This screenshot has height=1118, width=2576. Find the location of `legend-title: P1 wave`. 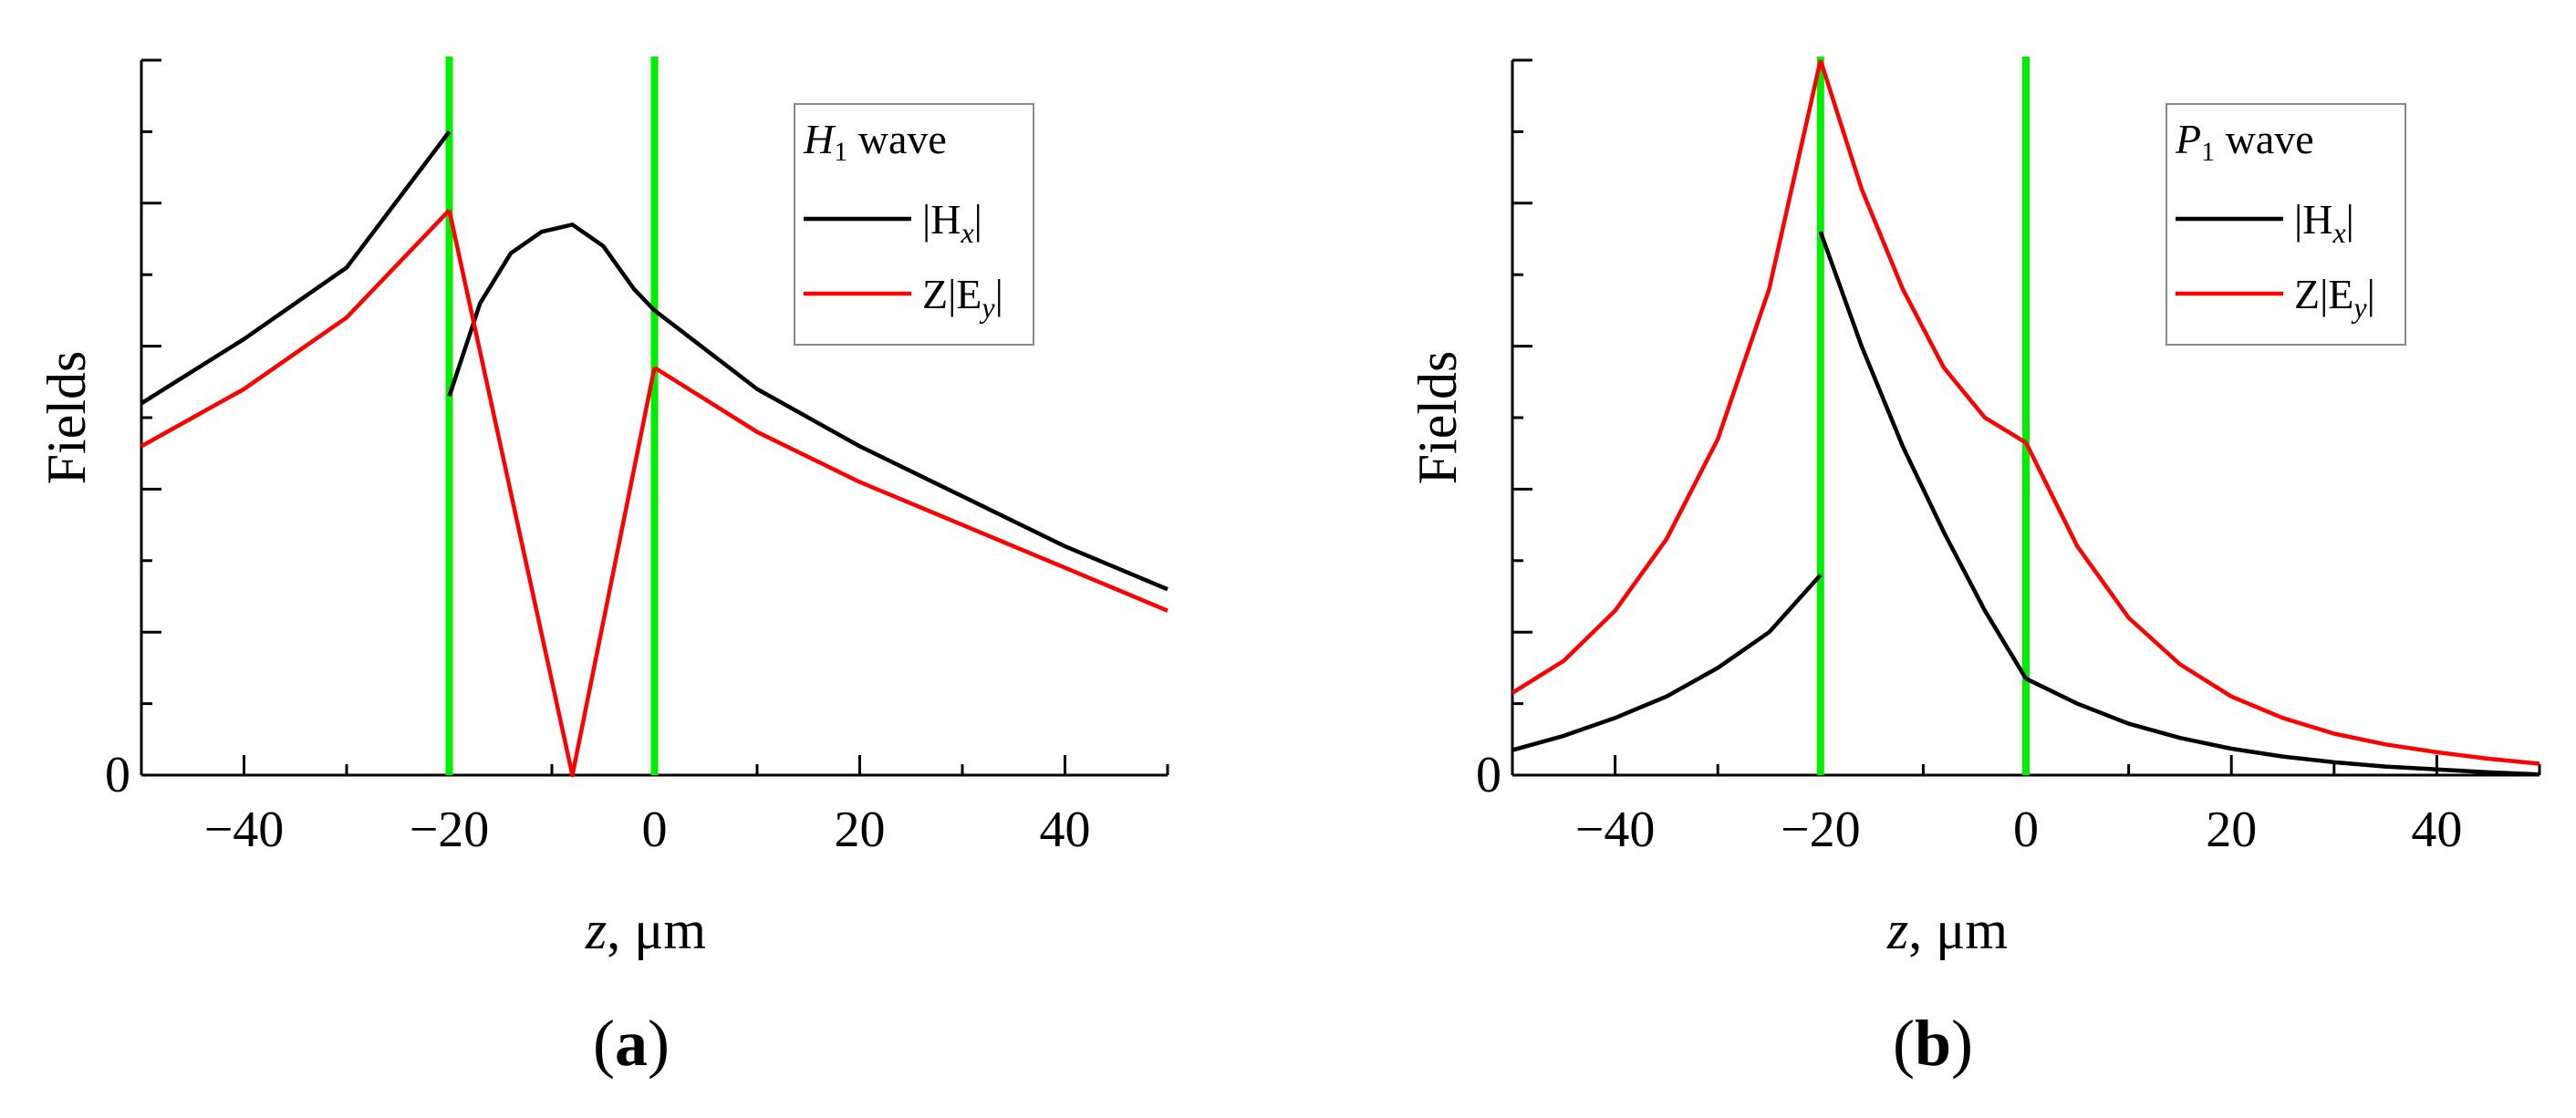

legend-title: P1 wave is located at coordinates (2244, 141).